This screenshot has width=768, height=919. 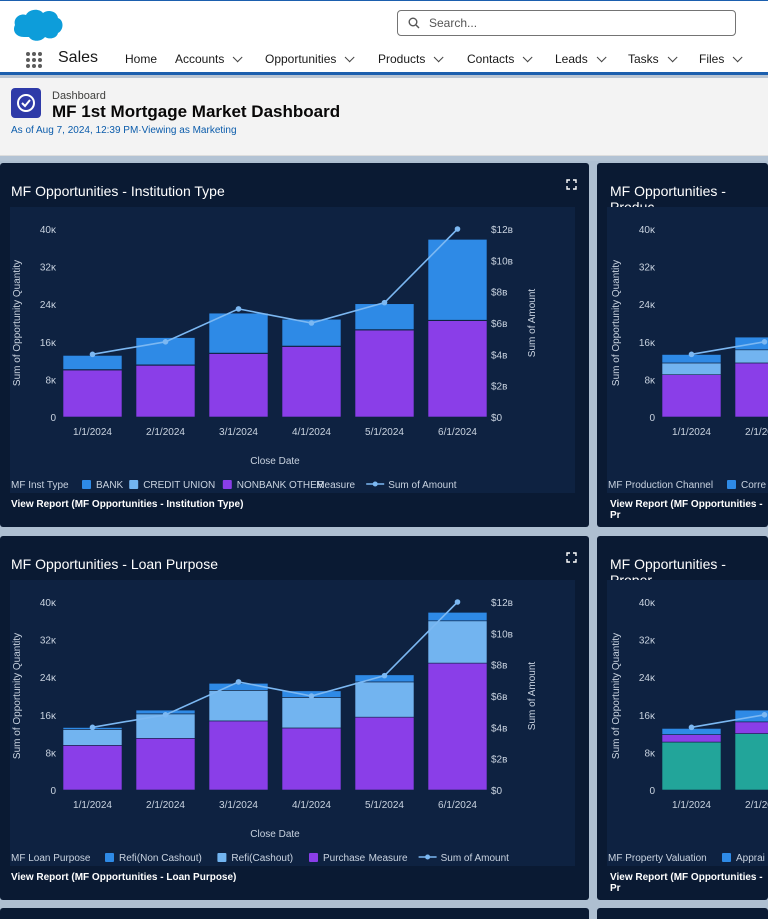 What do you see at coordinates (660, 485) in the screenshot?
I see `legend-title: MF Production Channel` at bounding box center [660, 485].